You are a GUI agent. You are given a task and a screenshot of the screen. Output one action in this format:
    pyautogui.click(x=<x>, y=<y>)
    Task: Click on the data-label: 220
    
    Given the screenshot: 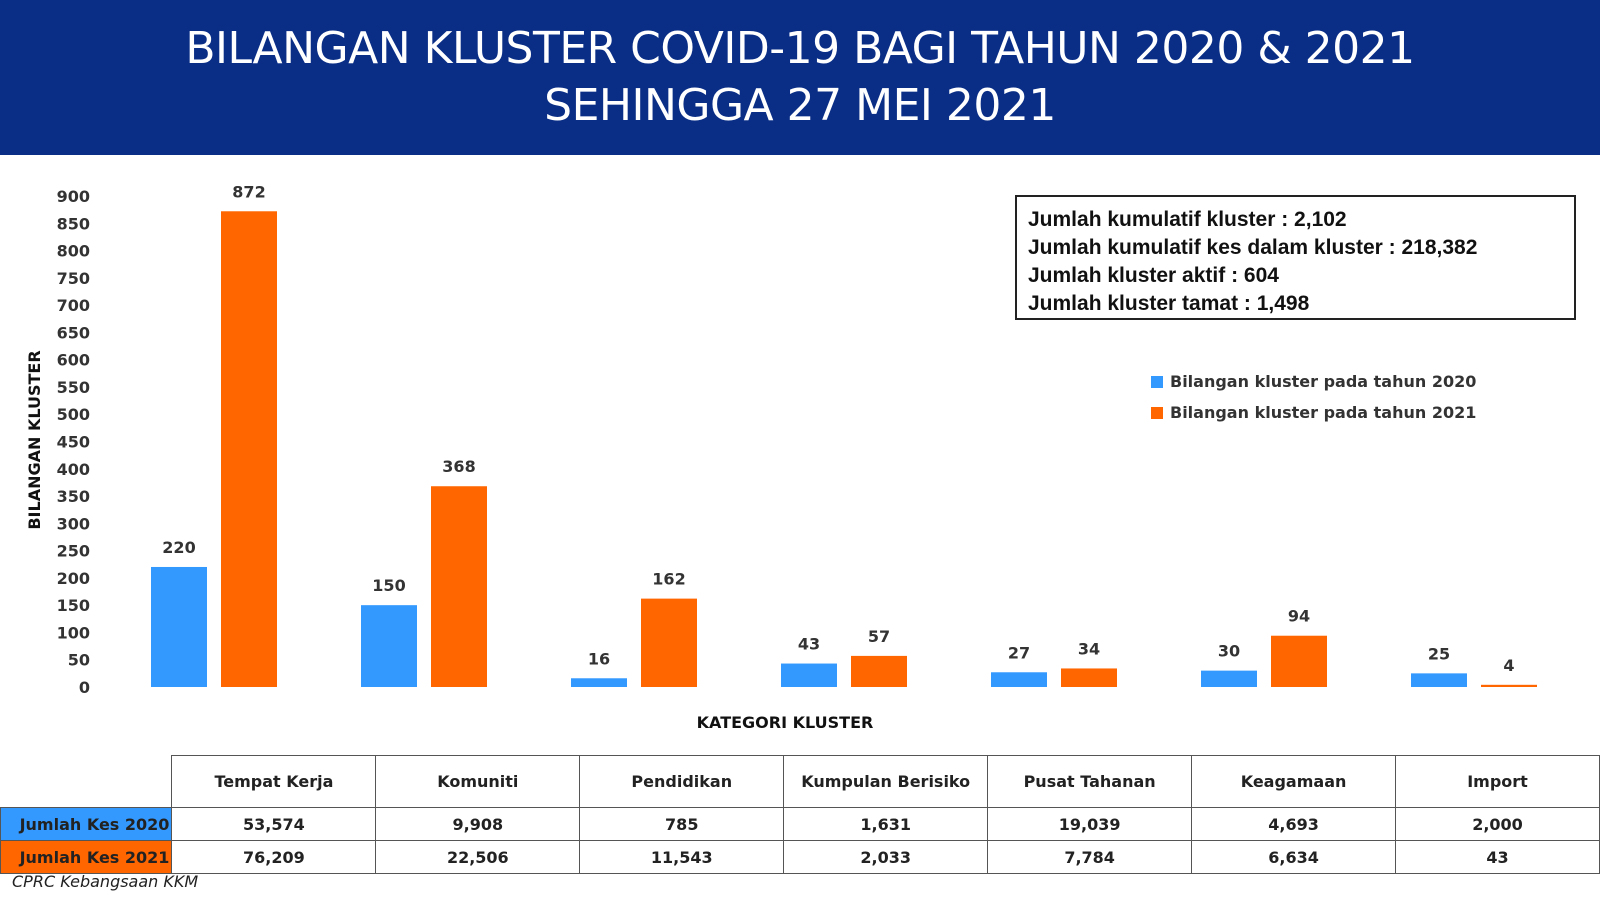 What is the action you would take?
    pyautogui.click(x=178, y=547)
    